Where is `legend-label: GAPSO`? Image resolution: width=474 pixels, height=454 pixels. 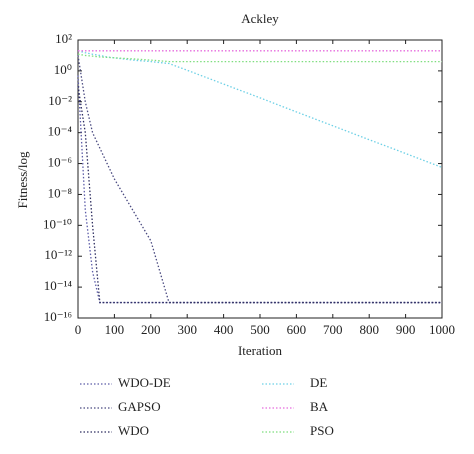 legend-label: GAPSO is located at coordinates (139, 406).